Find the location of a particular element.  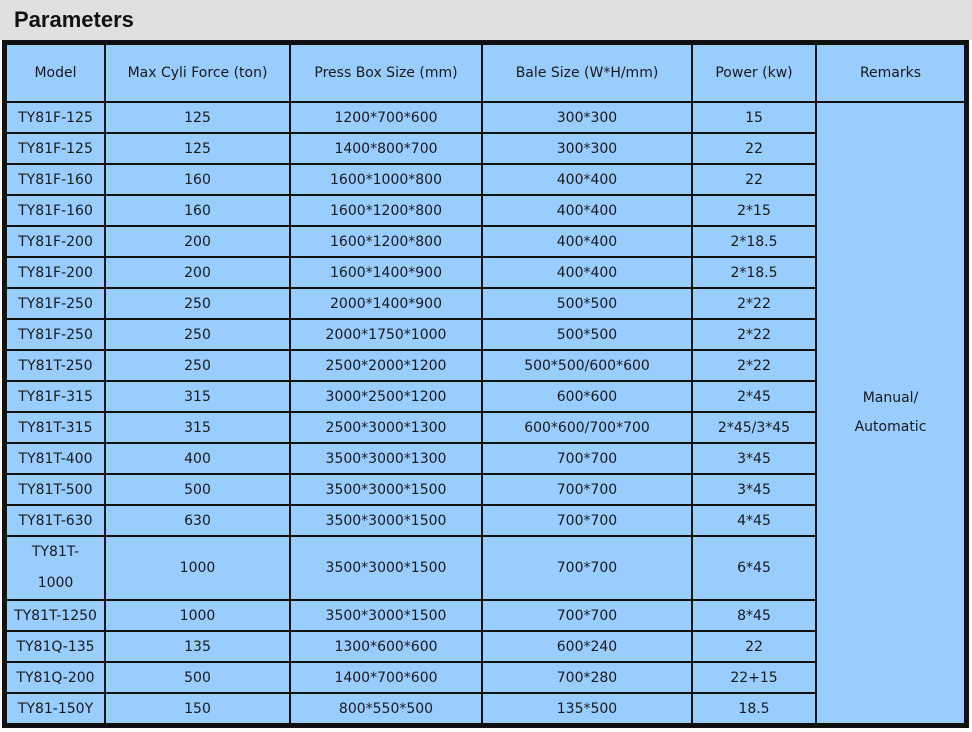

table-cell: 15 is located at coordinates (754, 117).